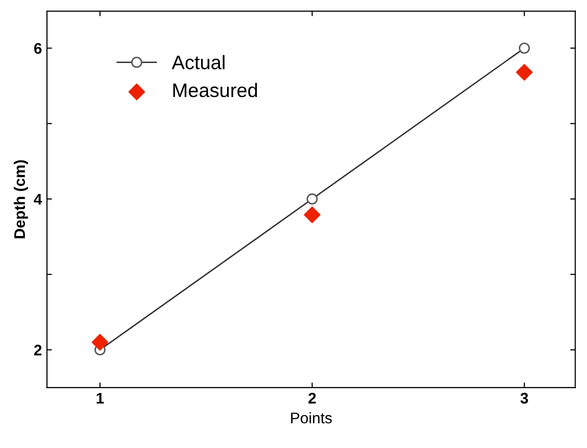 The width and height of the screenshot is (587, 448). What do you see at coordinates (524, 398) in the screenshot?
I see `x-tick-label: 3` at bounding box center [524, 398].